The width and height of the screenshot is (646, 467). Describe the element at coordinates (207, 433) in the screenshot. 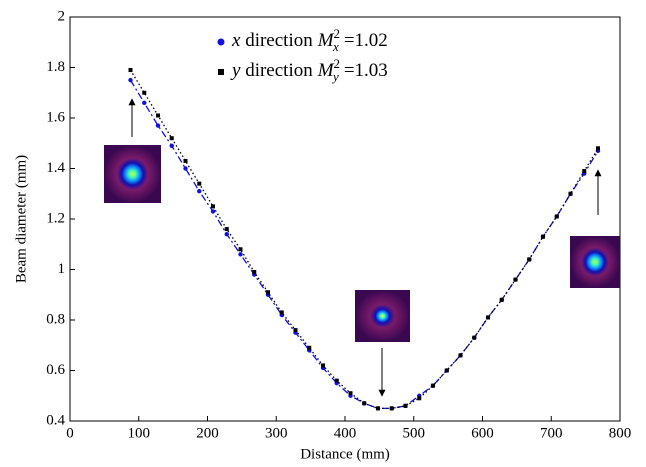

I see `x-tick-label: 200` at that location.